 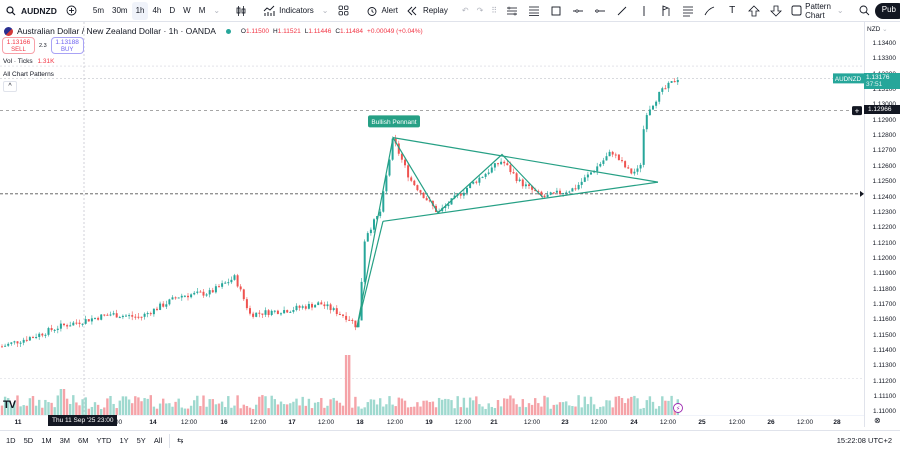 What do you see at coordinates (534, 11) in the screenshot?
I see `tool-regression` at bounding box center [534, 11].